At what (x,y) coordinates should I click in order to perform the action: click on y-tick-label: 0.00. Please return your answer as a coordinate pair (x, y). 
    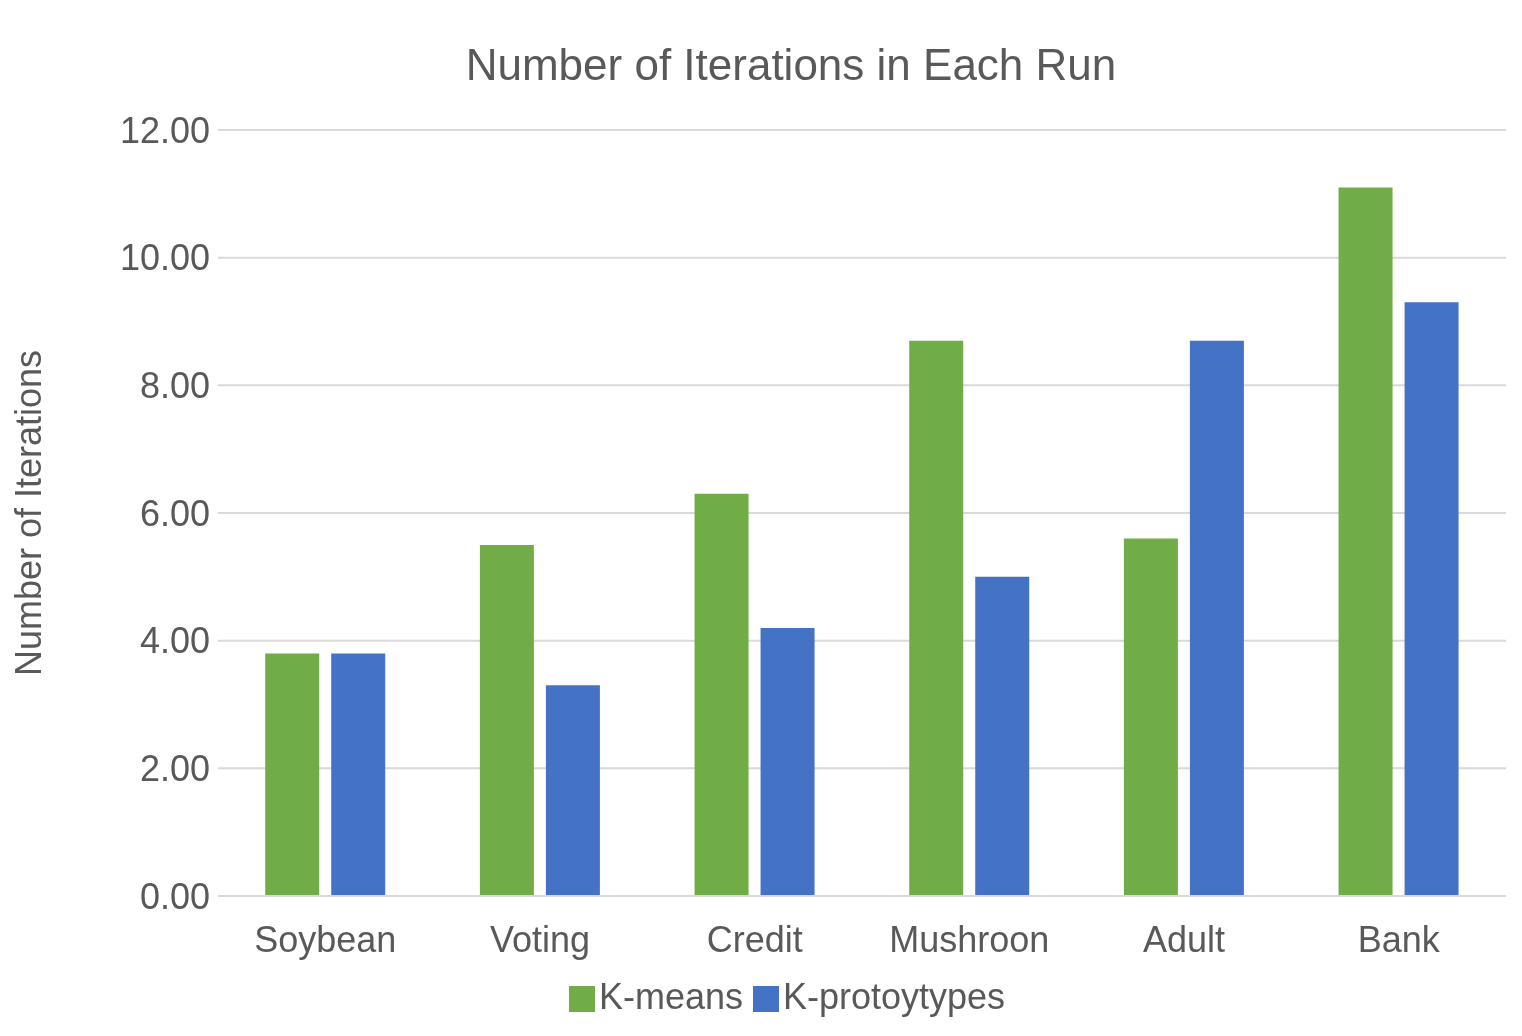
    Looking at the image, I should click on (174, 896).